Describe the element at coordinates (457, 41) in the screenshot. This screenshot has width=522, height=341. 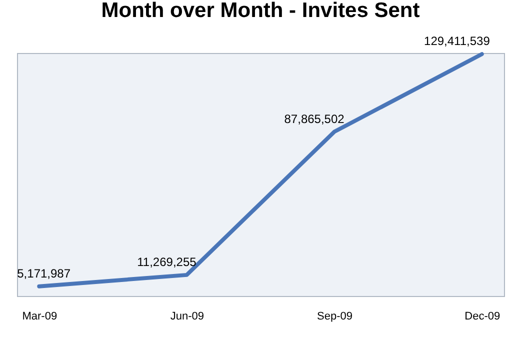
I see `data-label: 129,411,539` at that location.